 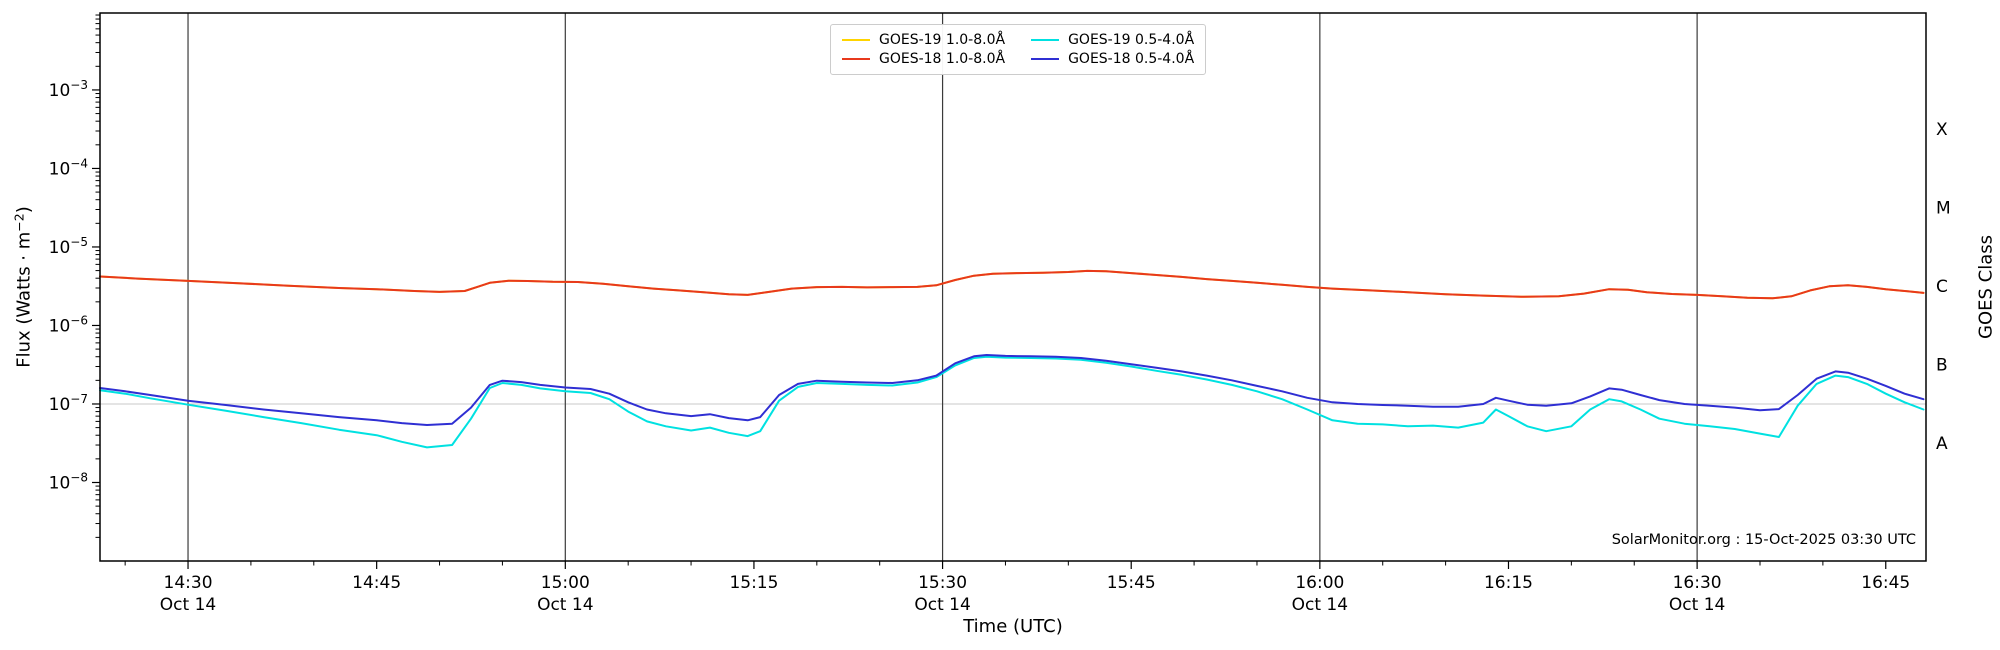 What do you see at coordinates (68, 167) in the screenshot?
I see `y-tick-label: 10⁻⁴` at bounding box center [68, 167].